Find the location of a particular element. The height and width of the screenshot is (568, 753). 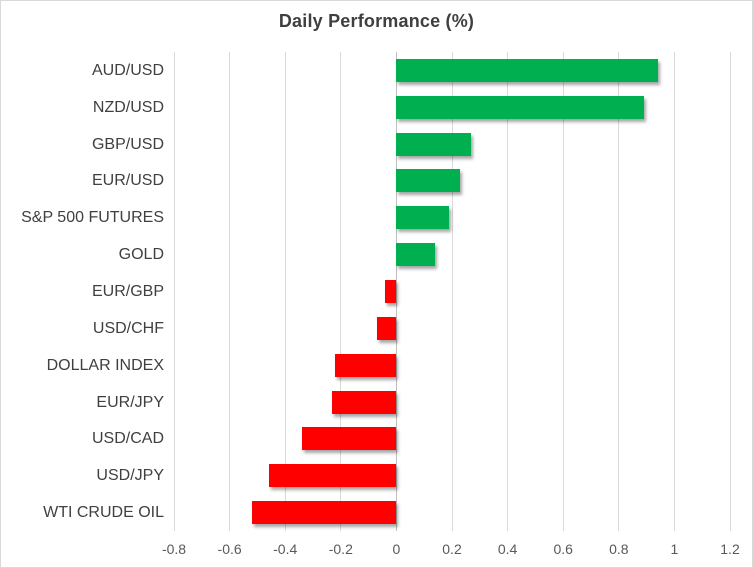

zero-axis-line is located at coordinates (396, 291).